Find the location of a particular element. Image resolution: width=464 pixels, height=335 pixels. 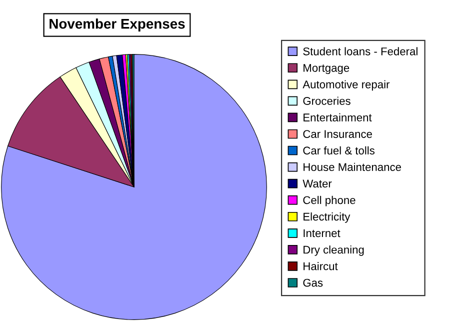

legend-label: Internet is located at coordinates (322, 233).